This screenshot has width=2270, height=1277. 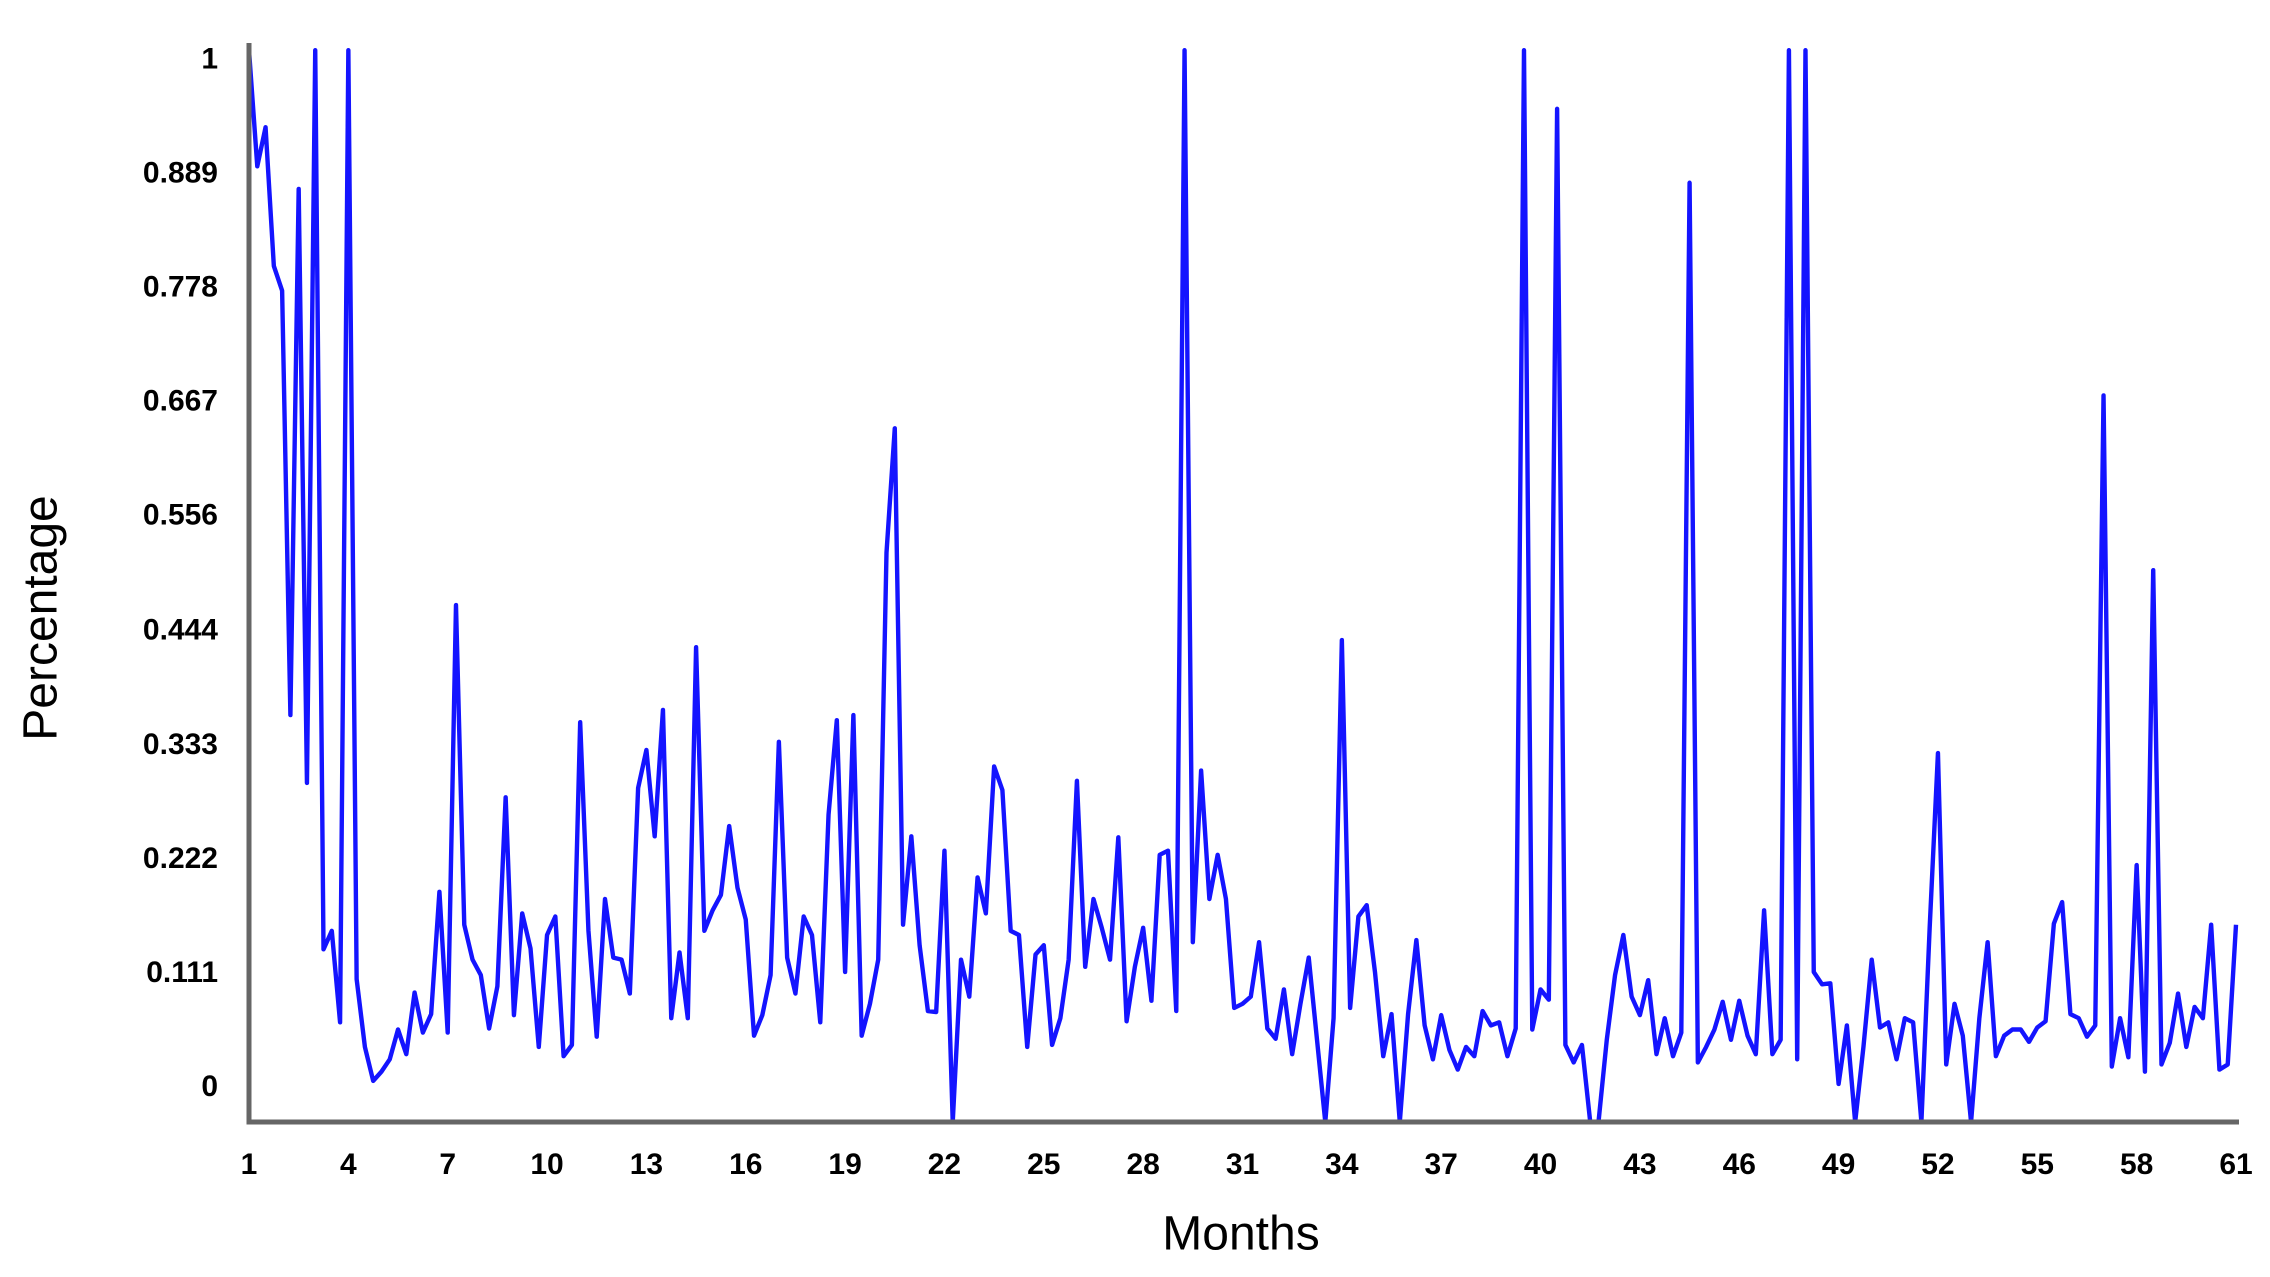 What do you see at coordinates (646, 1164) in the screenshot?
I see `x-tick-label: 13` at bounding box center [646, 1164].